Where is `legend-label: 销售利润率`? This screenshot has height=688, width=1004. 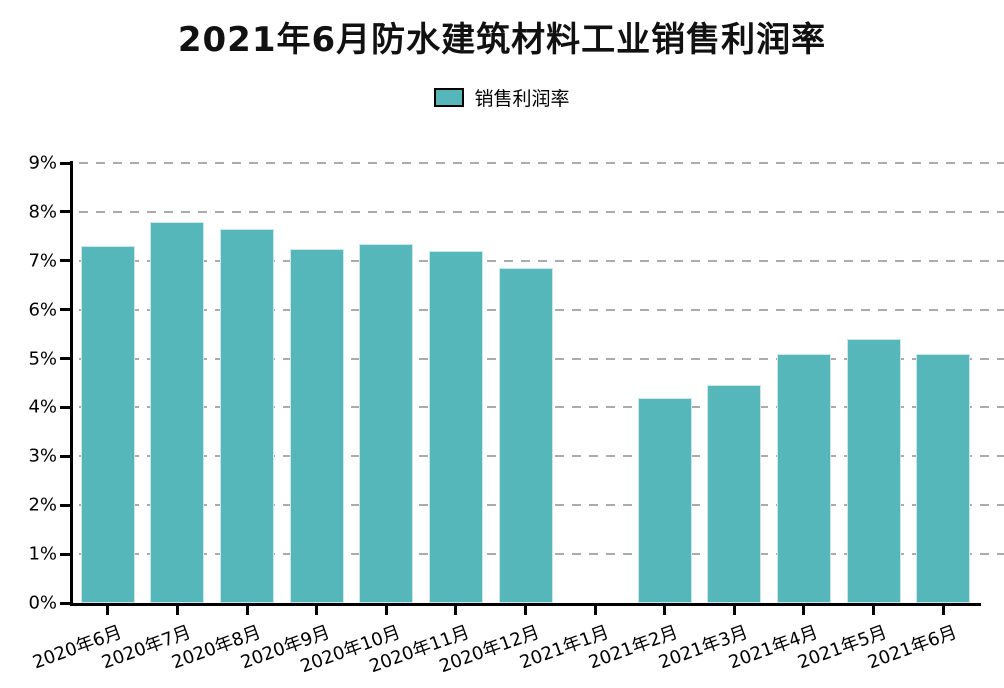
legend-label: 销售利润率 is located at coordinates (522, 99).